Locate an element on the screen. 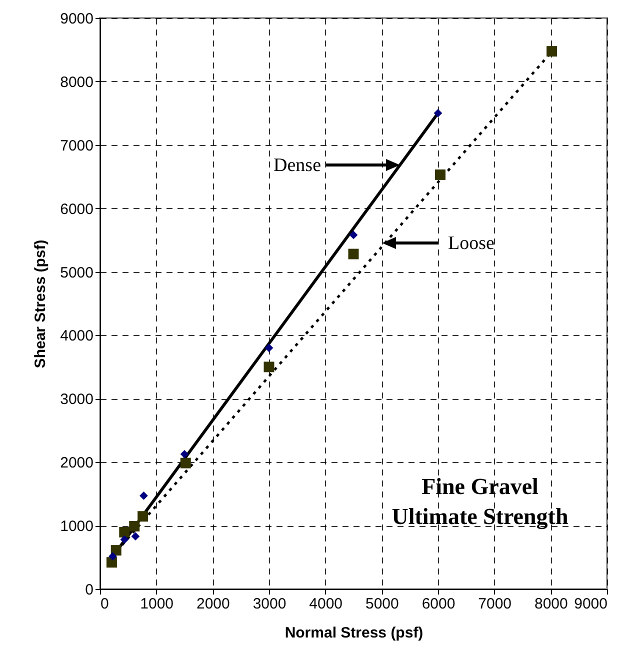 The height and width of the screenshot is (669, 633). annotation: Fine Gravel Ultimate Strength is located at coordinates (480, 502).